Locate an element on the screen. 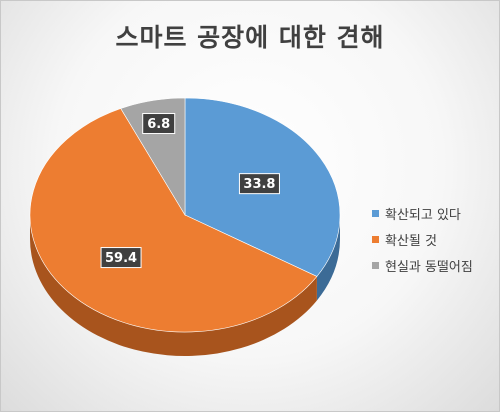 The image size is (500, 412). chart-title: 스마트 공장에 대한 견해 is located at coordinates (250, 37).